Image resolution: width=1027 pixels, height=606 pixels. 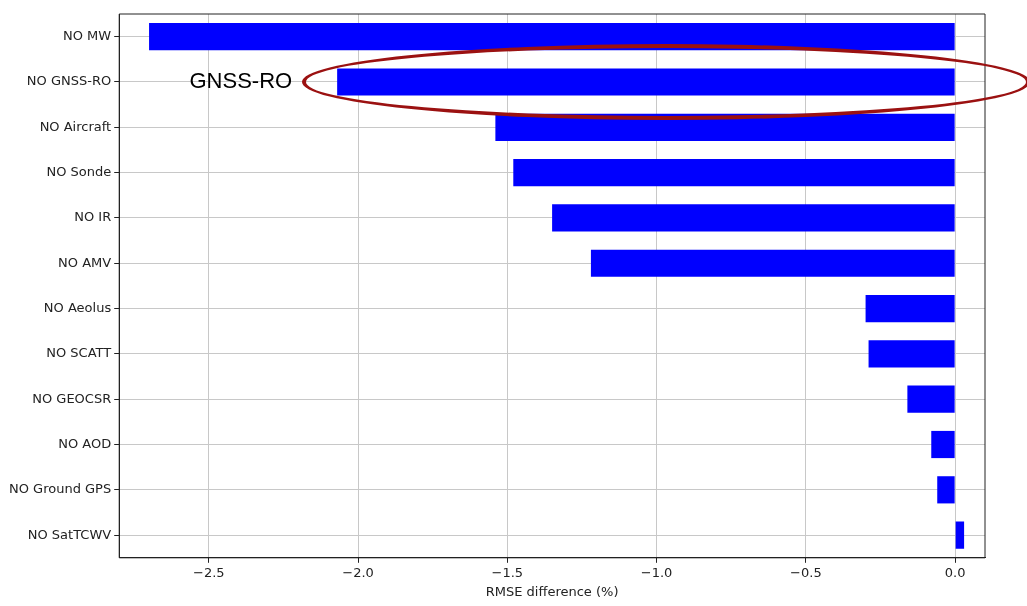 What do you see at coordinates (507, 572) in the screenshot?
I see `x-tick-label: −1.5` at bounding box center [507, 572].